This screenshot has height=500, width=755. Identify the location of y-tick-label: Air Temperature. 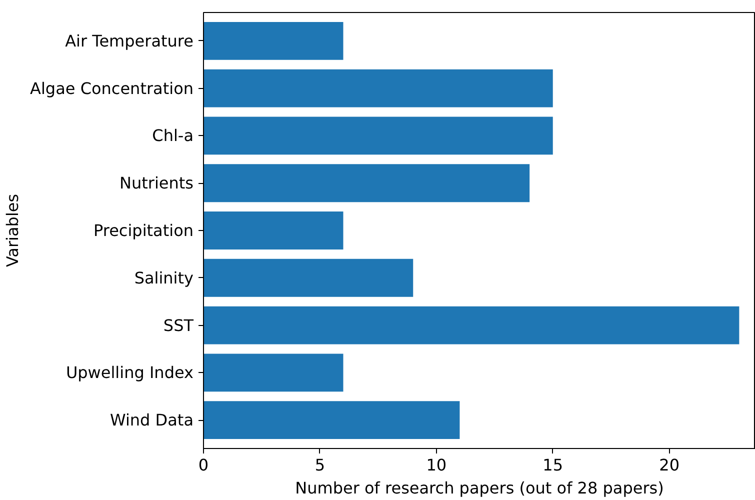
(129, 40).